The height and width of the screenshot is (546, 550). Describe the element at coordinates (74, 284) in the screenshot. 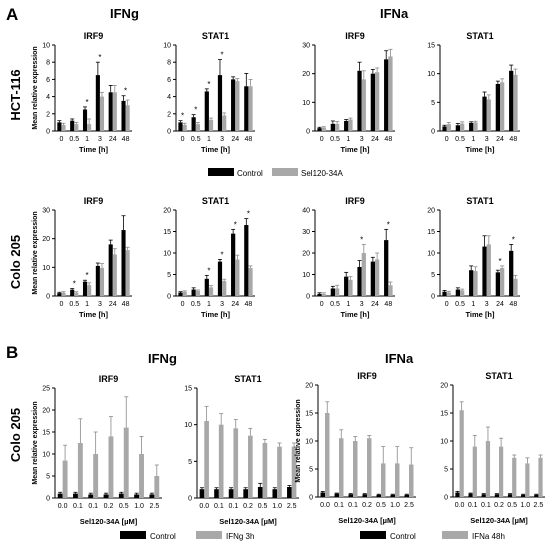

I see `chart-4-star-1: *` at that location.